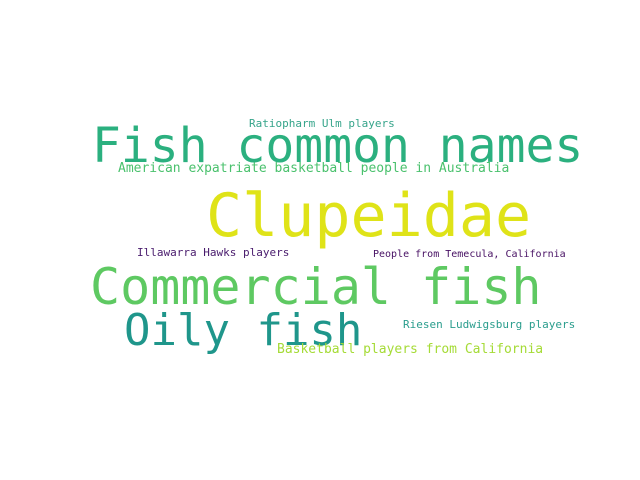 This screenshot has width=640, height=480. What do you see at coordinates (489, 324) in the screenshot?
I see `word-riesen-ludwigsburg-players: Riesen Ludwigsburg players` at bounding box center [489, 324].